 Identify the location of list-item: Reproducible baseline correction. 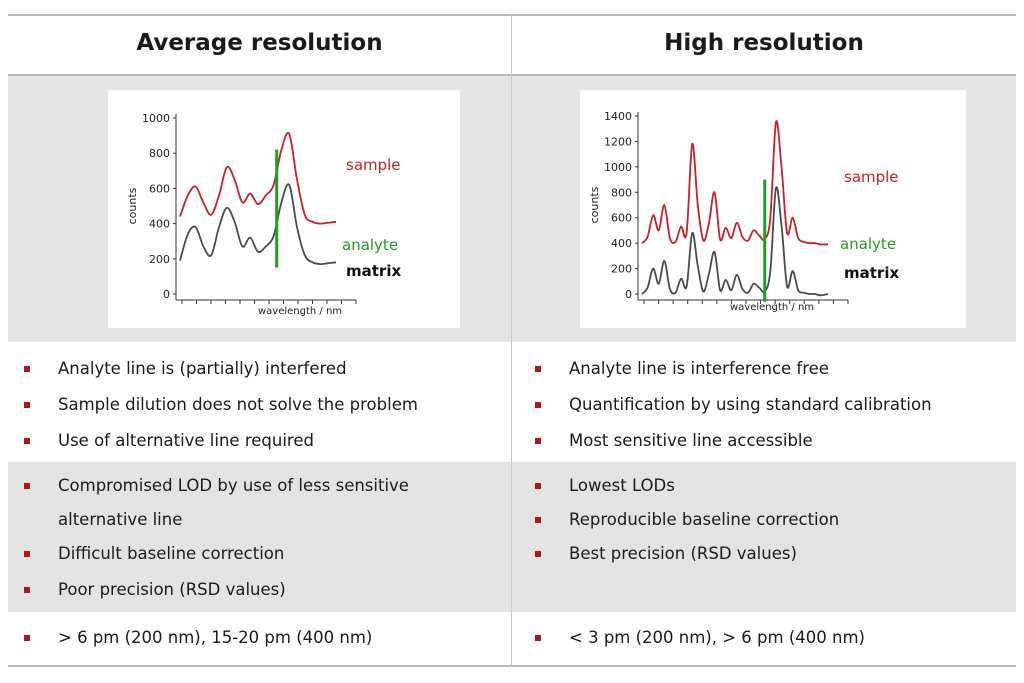
(770, 520).